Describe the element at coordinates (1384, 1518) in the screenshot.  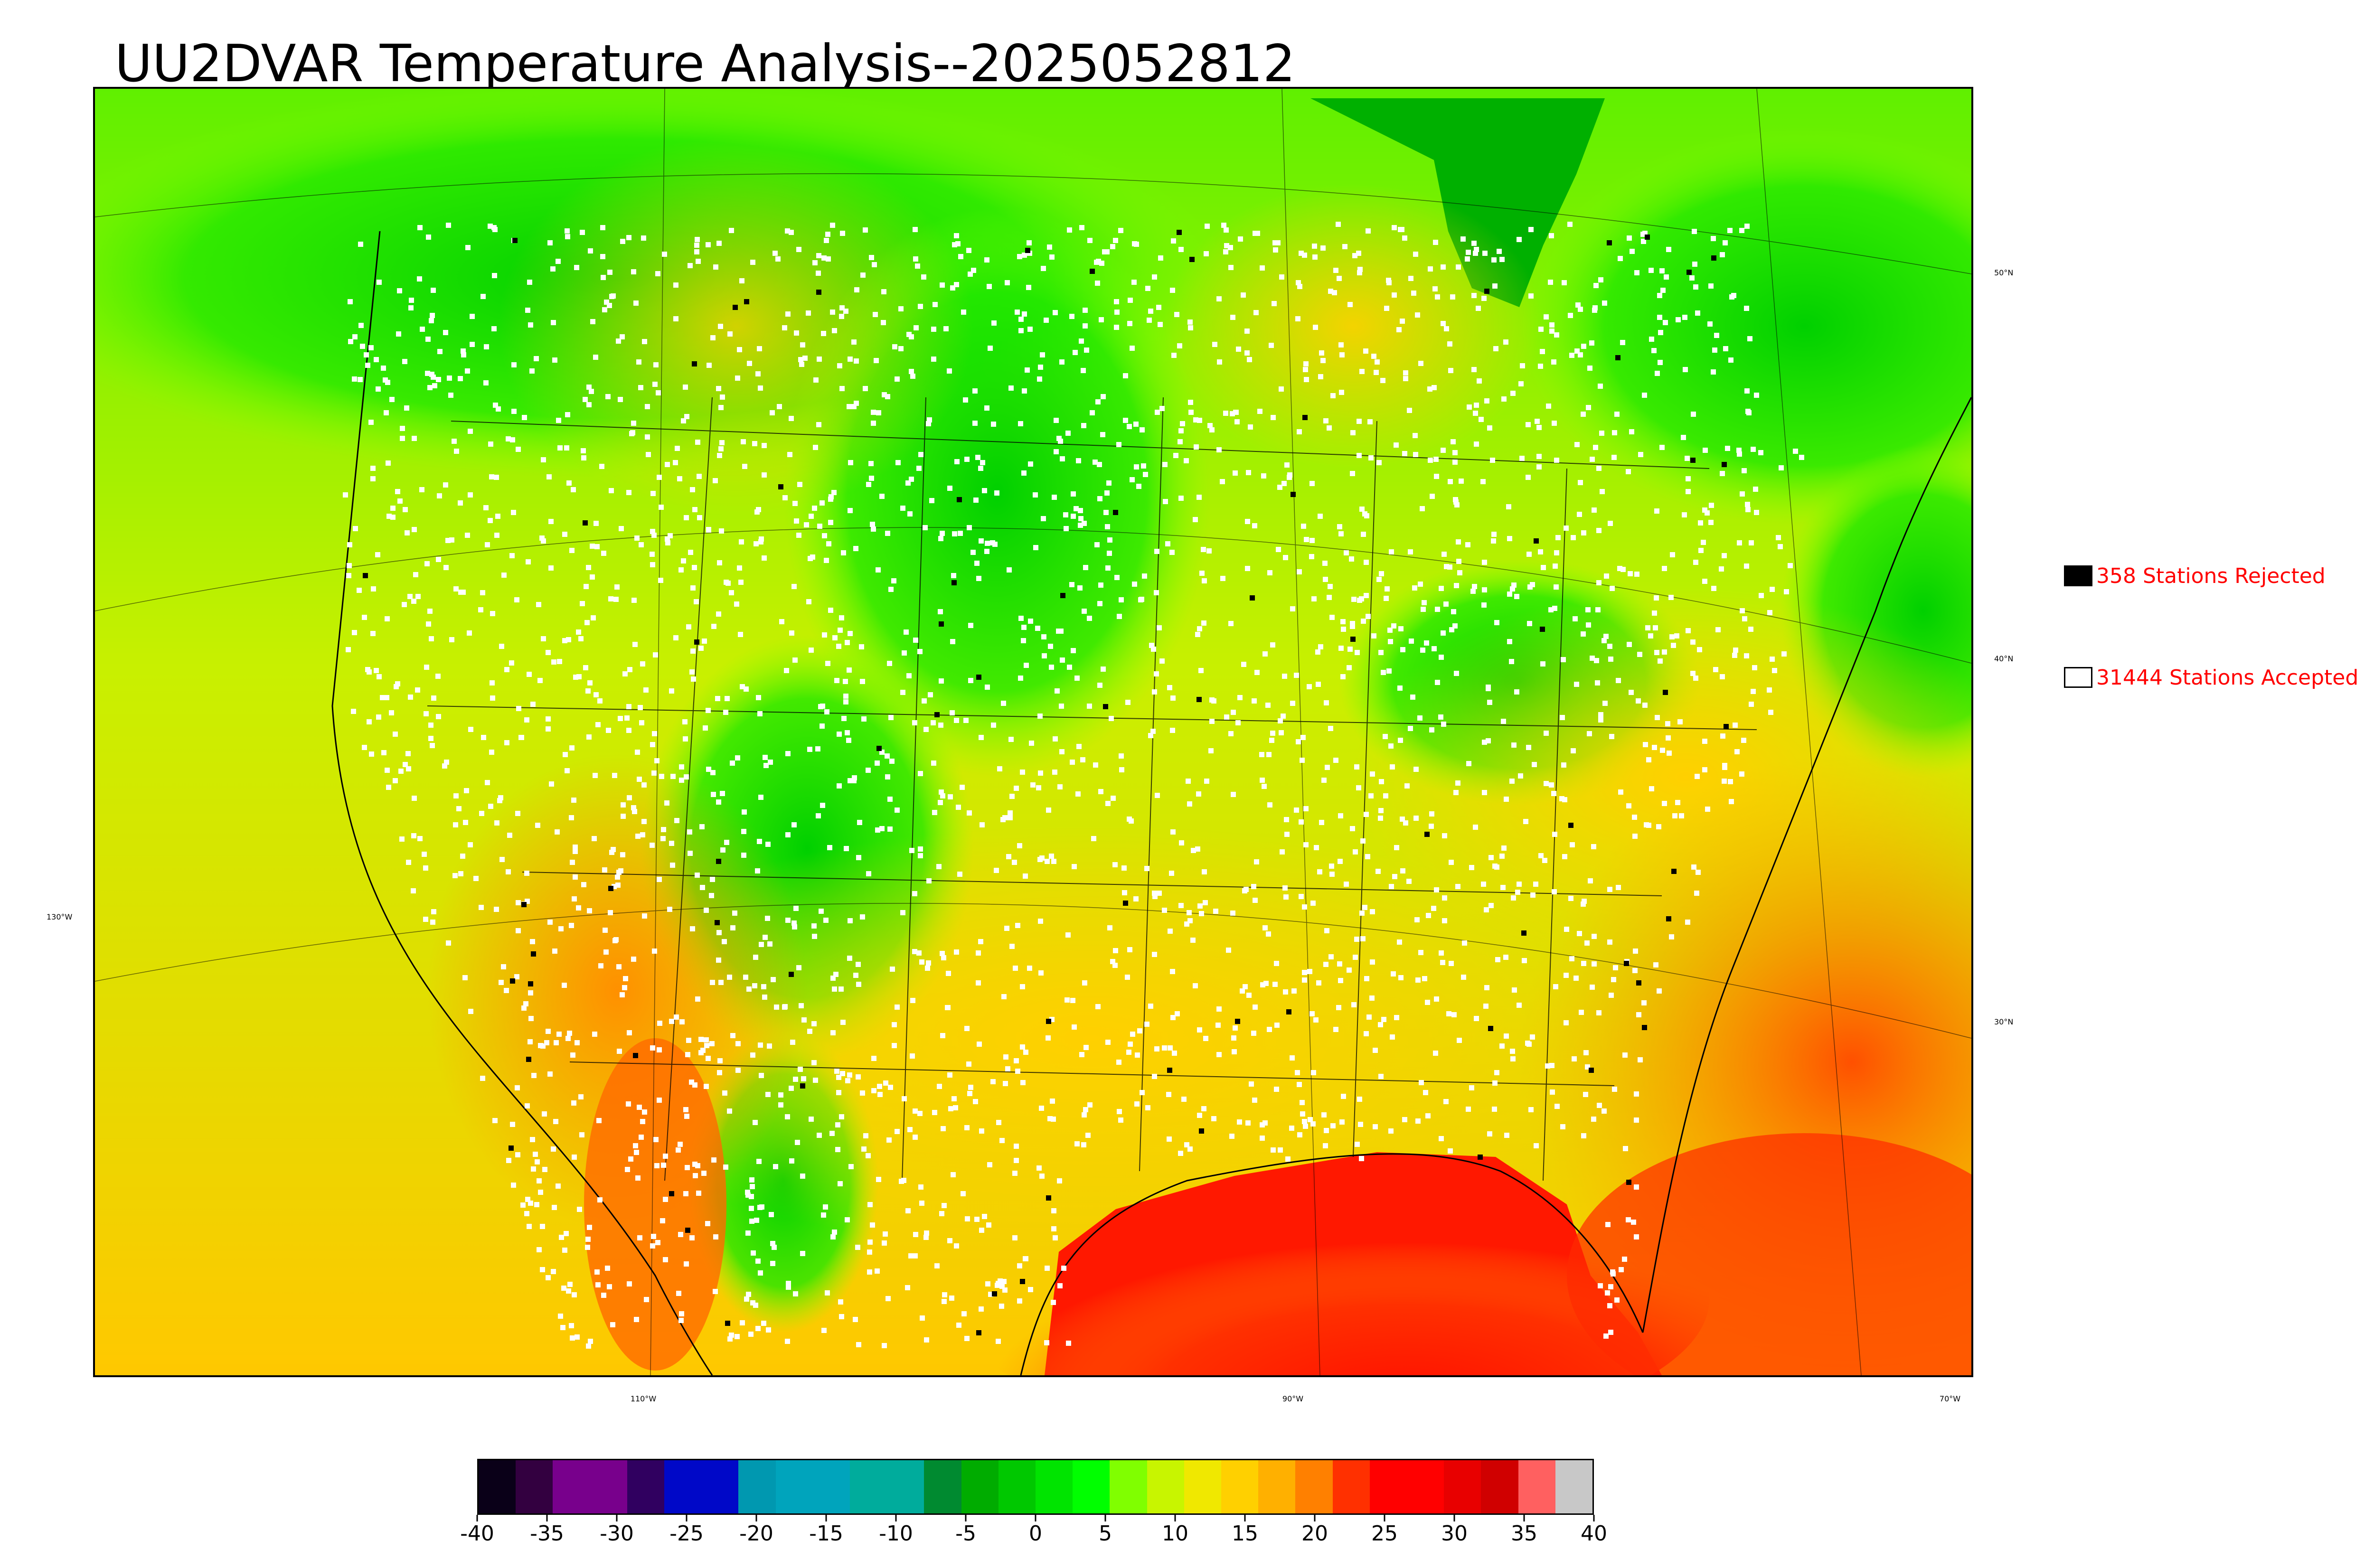
I see `colorbar-tick` at that location.